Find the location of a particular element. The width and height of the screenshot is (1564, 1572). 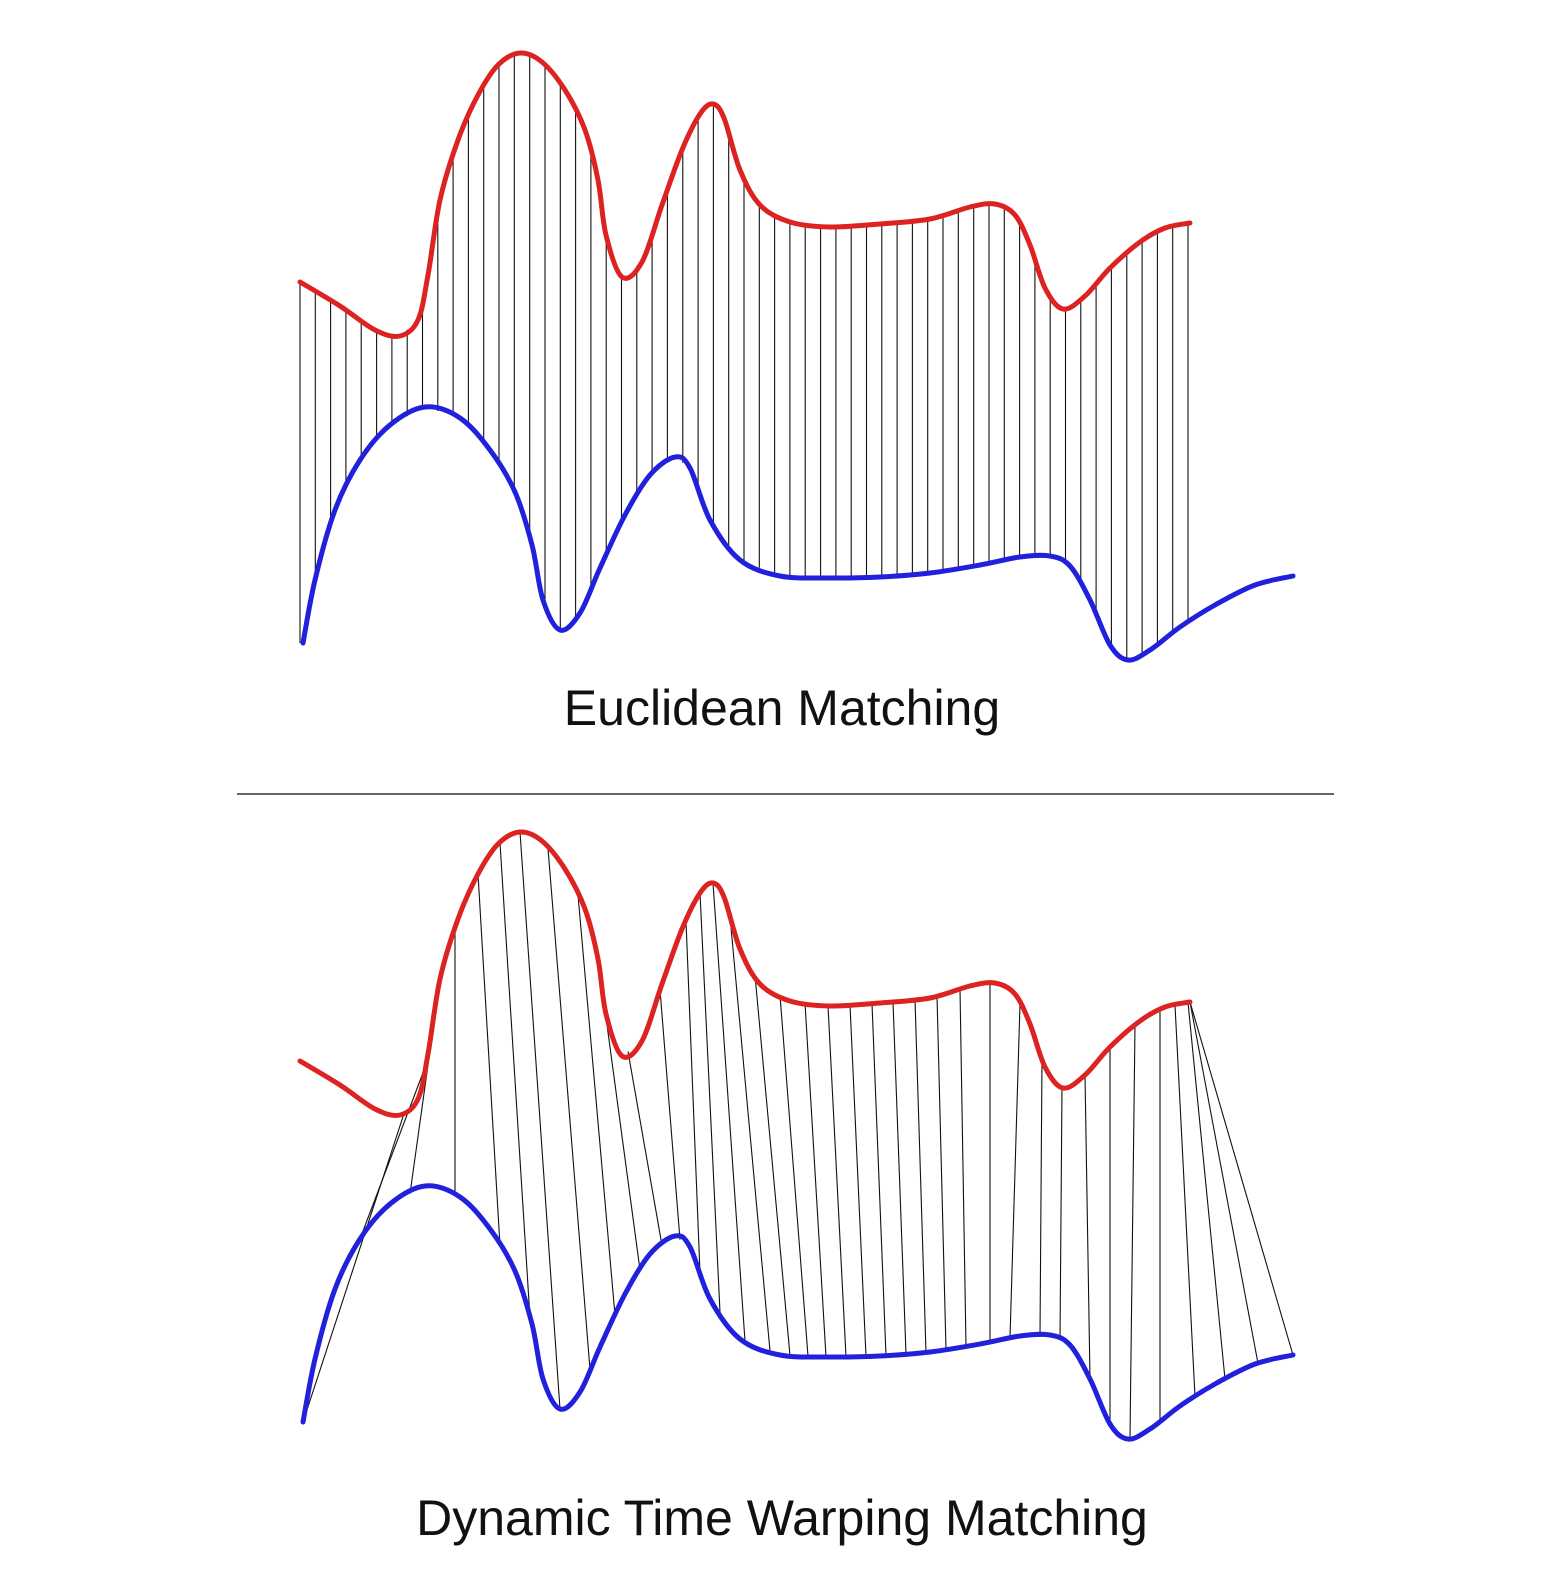

euclidean-caption: Euclidean Matching is located at coordinates (782, 708).